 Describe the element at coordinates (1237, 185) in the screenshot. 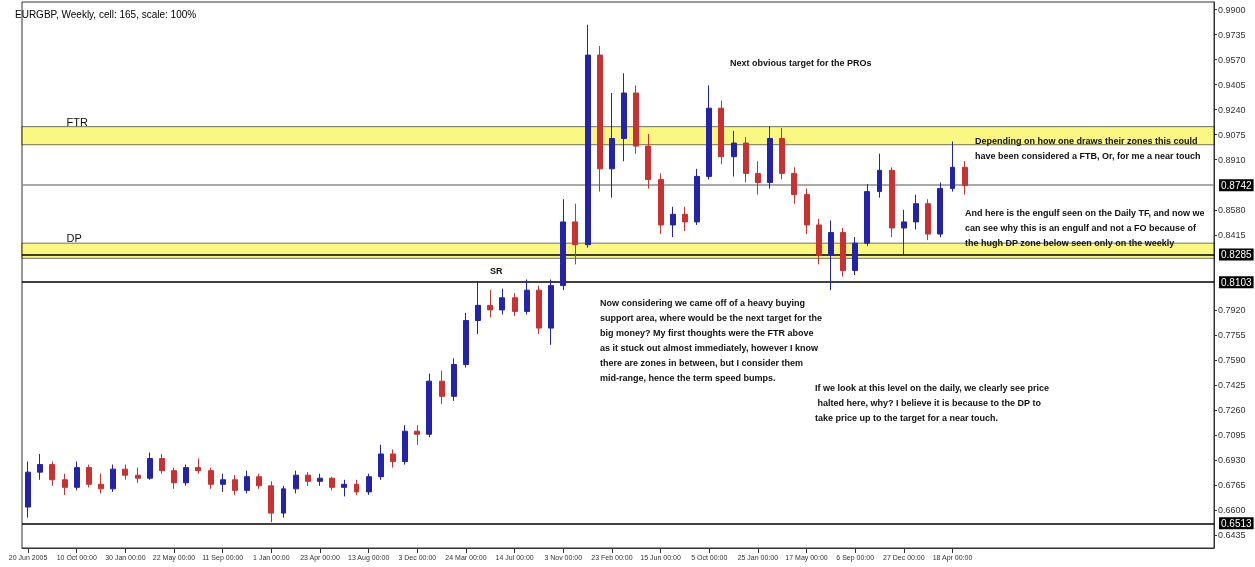

I see `ref-line-label: 0.8742` at that location.